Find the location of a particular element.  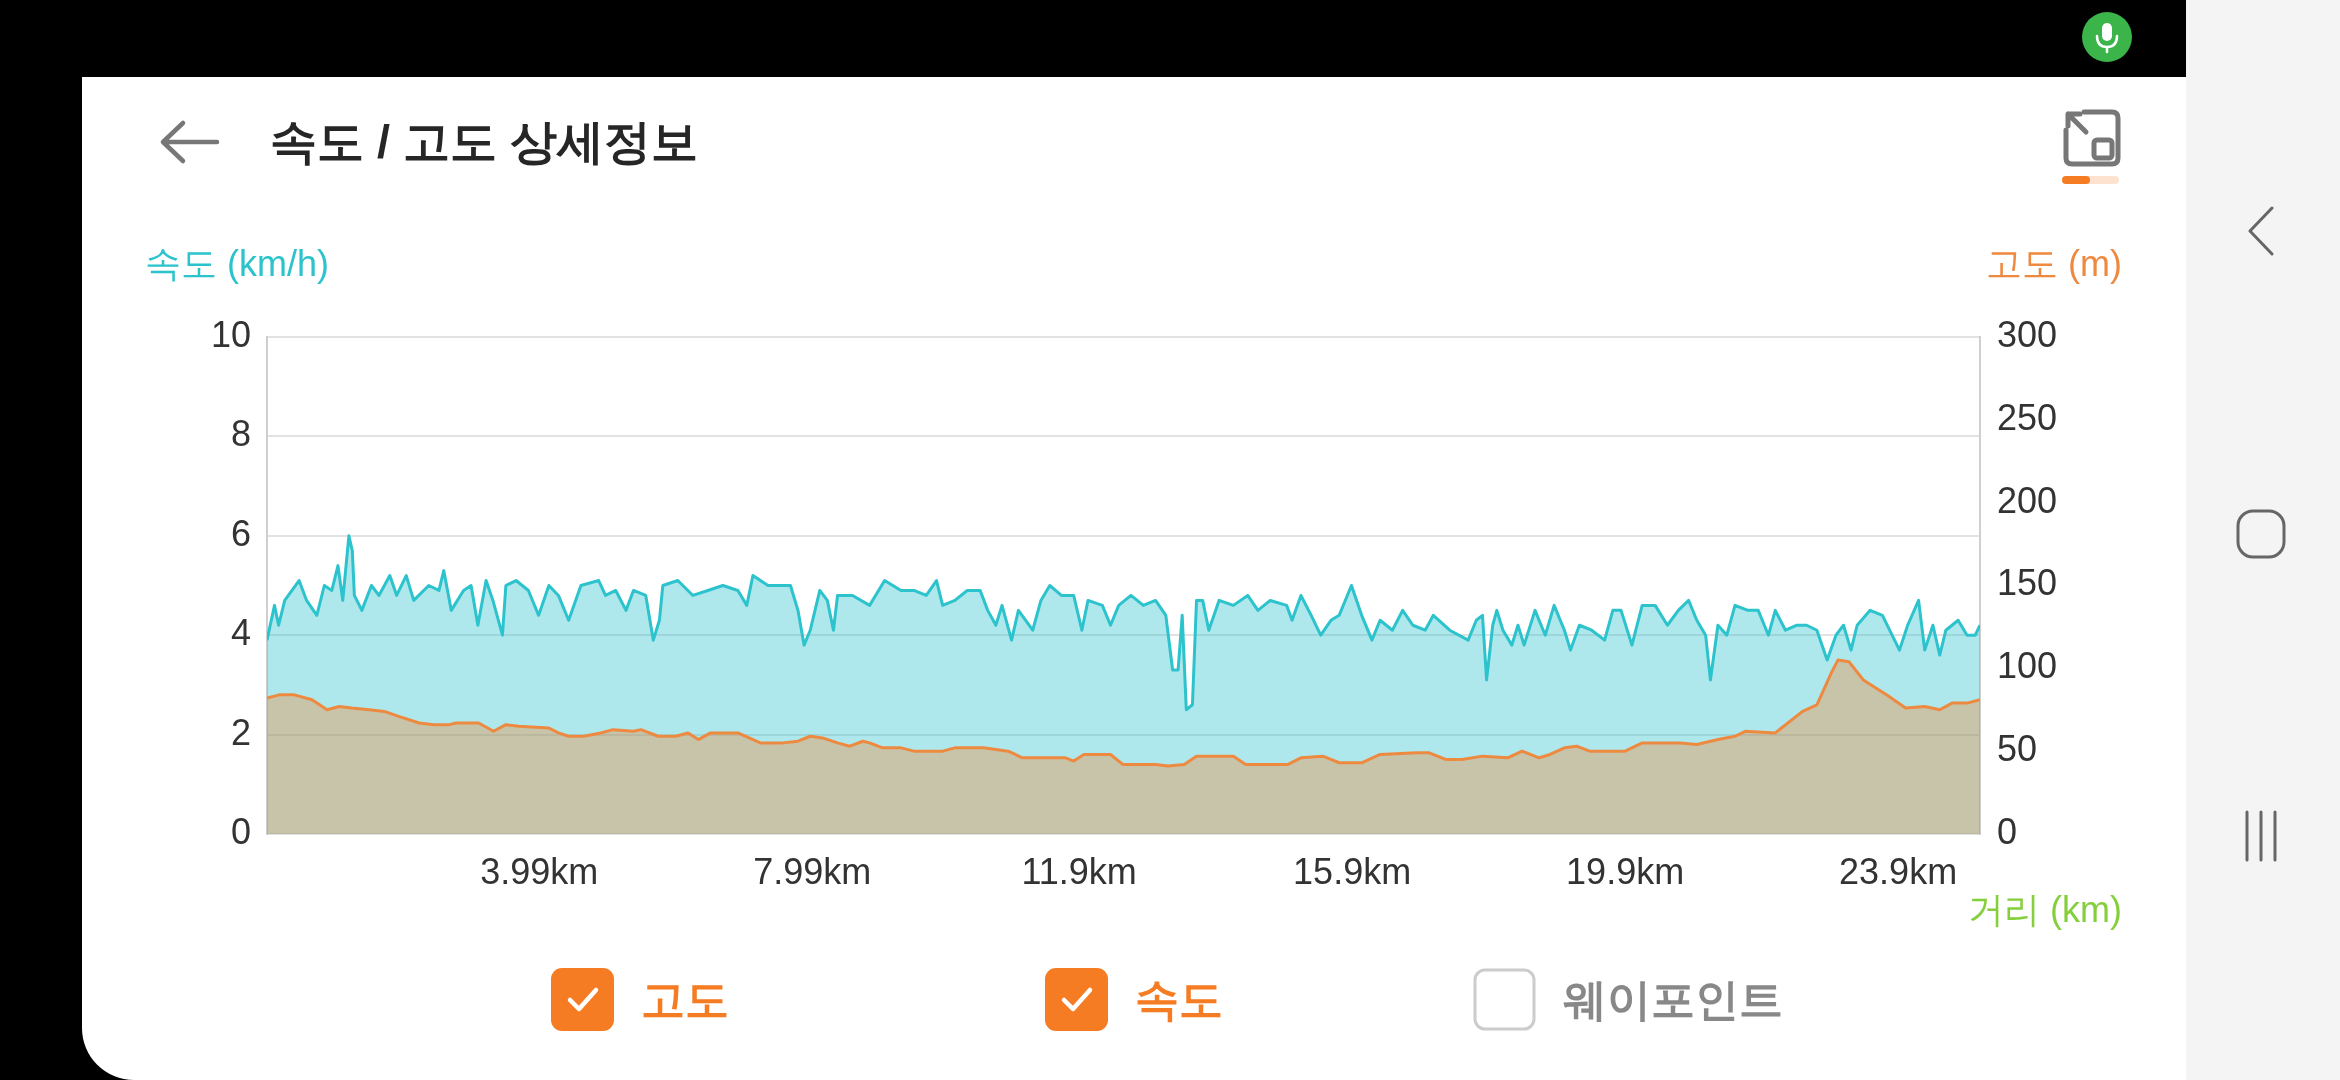

x-tick-label: 11.9km is located at coordinates (1079, 871).